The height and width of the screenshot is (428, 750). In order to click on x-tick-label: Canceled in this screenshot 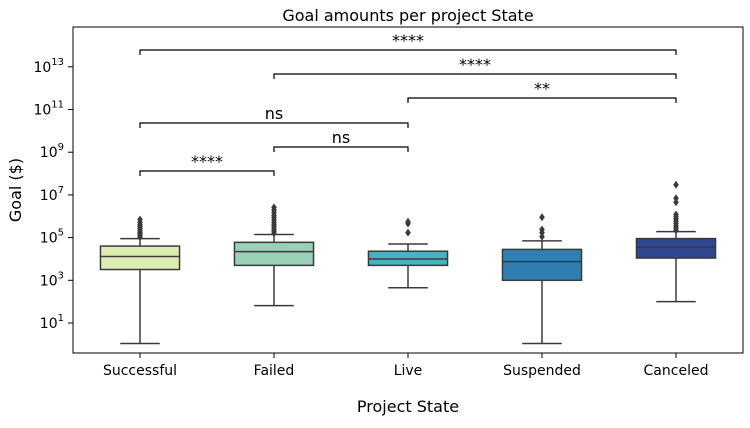, I will do `click(676, 371)`.